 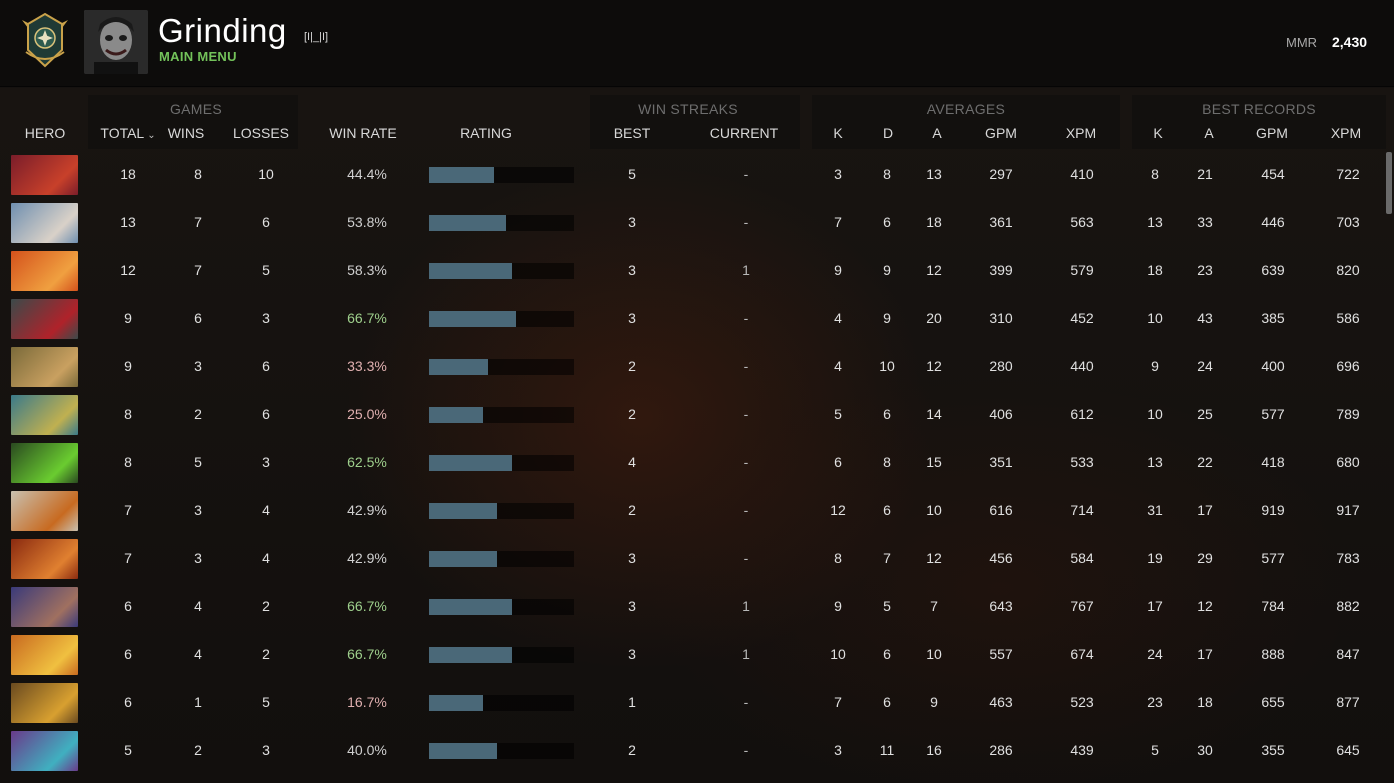 What do you see at coordinates (693, 511) in the screenshot?
I see `table-row: 7 3 4 42.9% 2 - 12 6 10 616 714 31 17 919 917` at bounding box center [693, 511].